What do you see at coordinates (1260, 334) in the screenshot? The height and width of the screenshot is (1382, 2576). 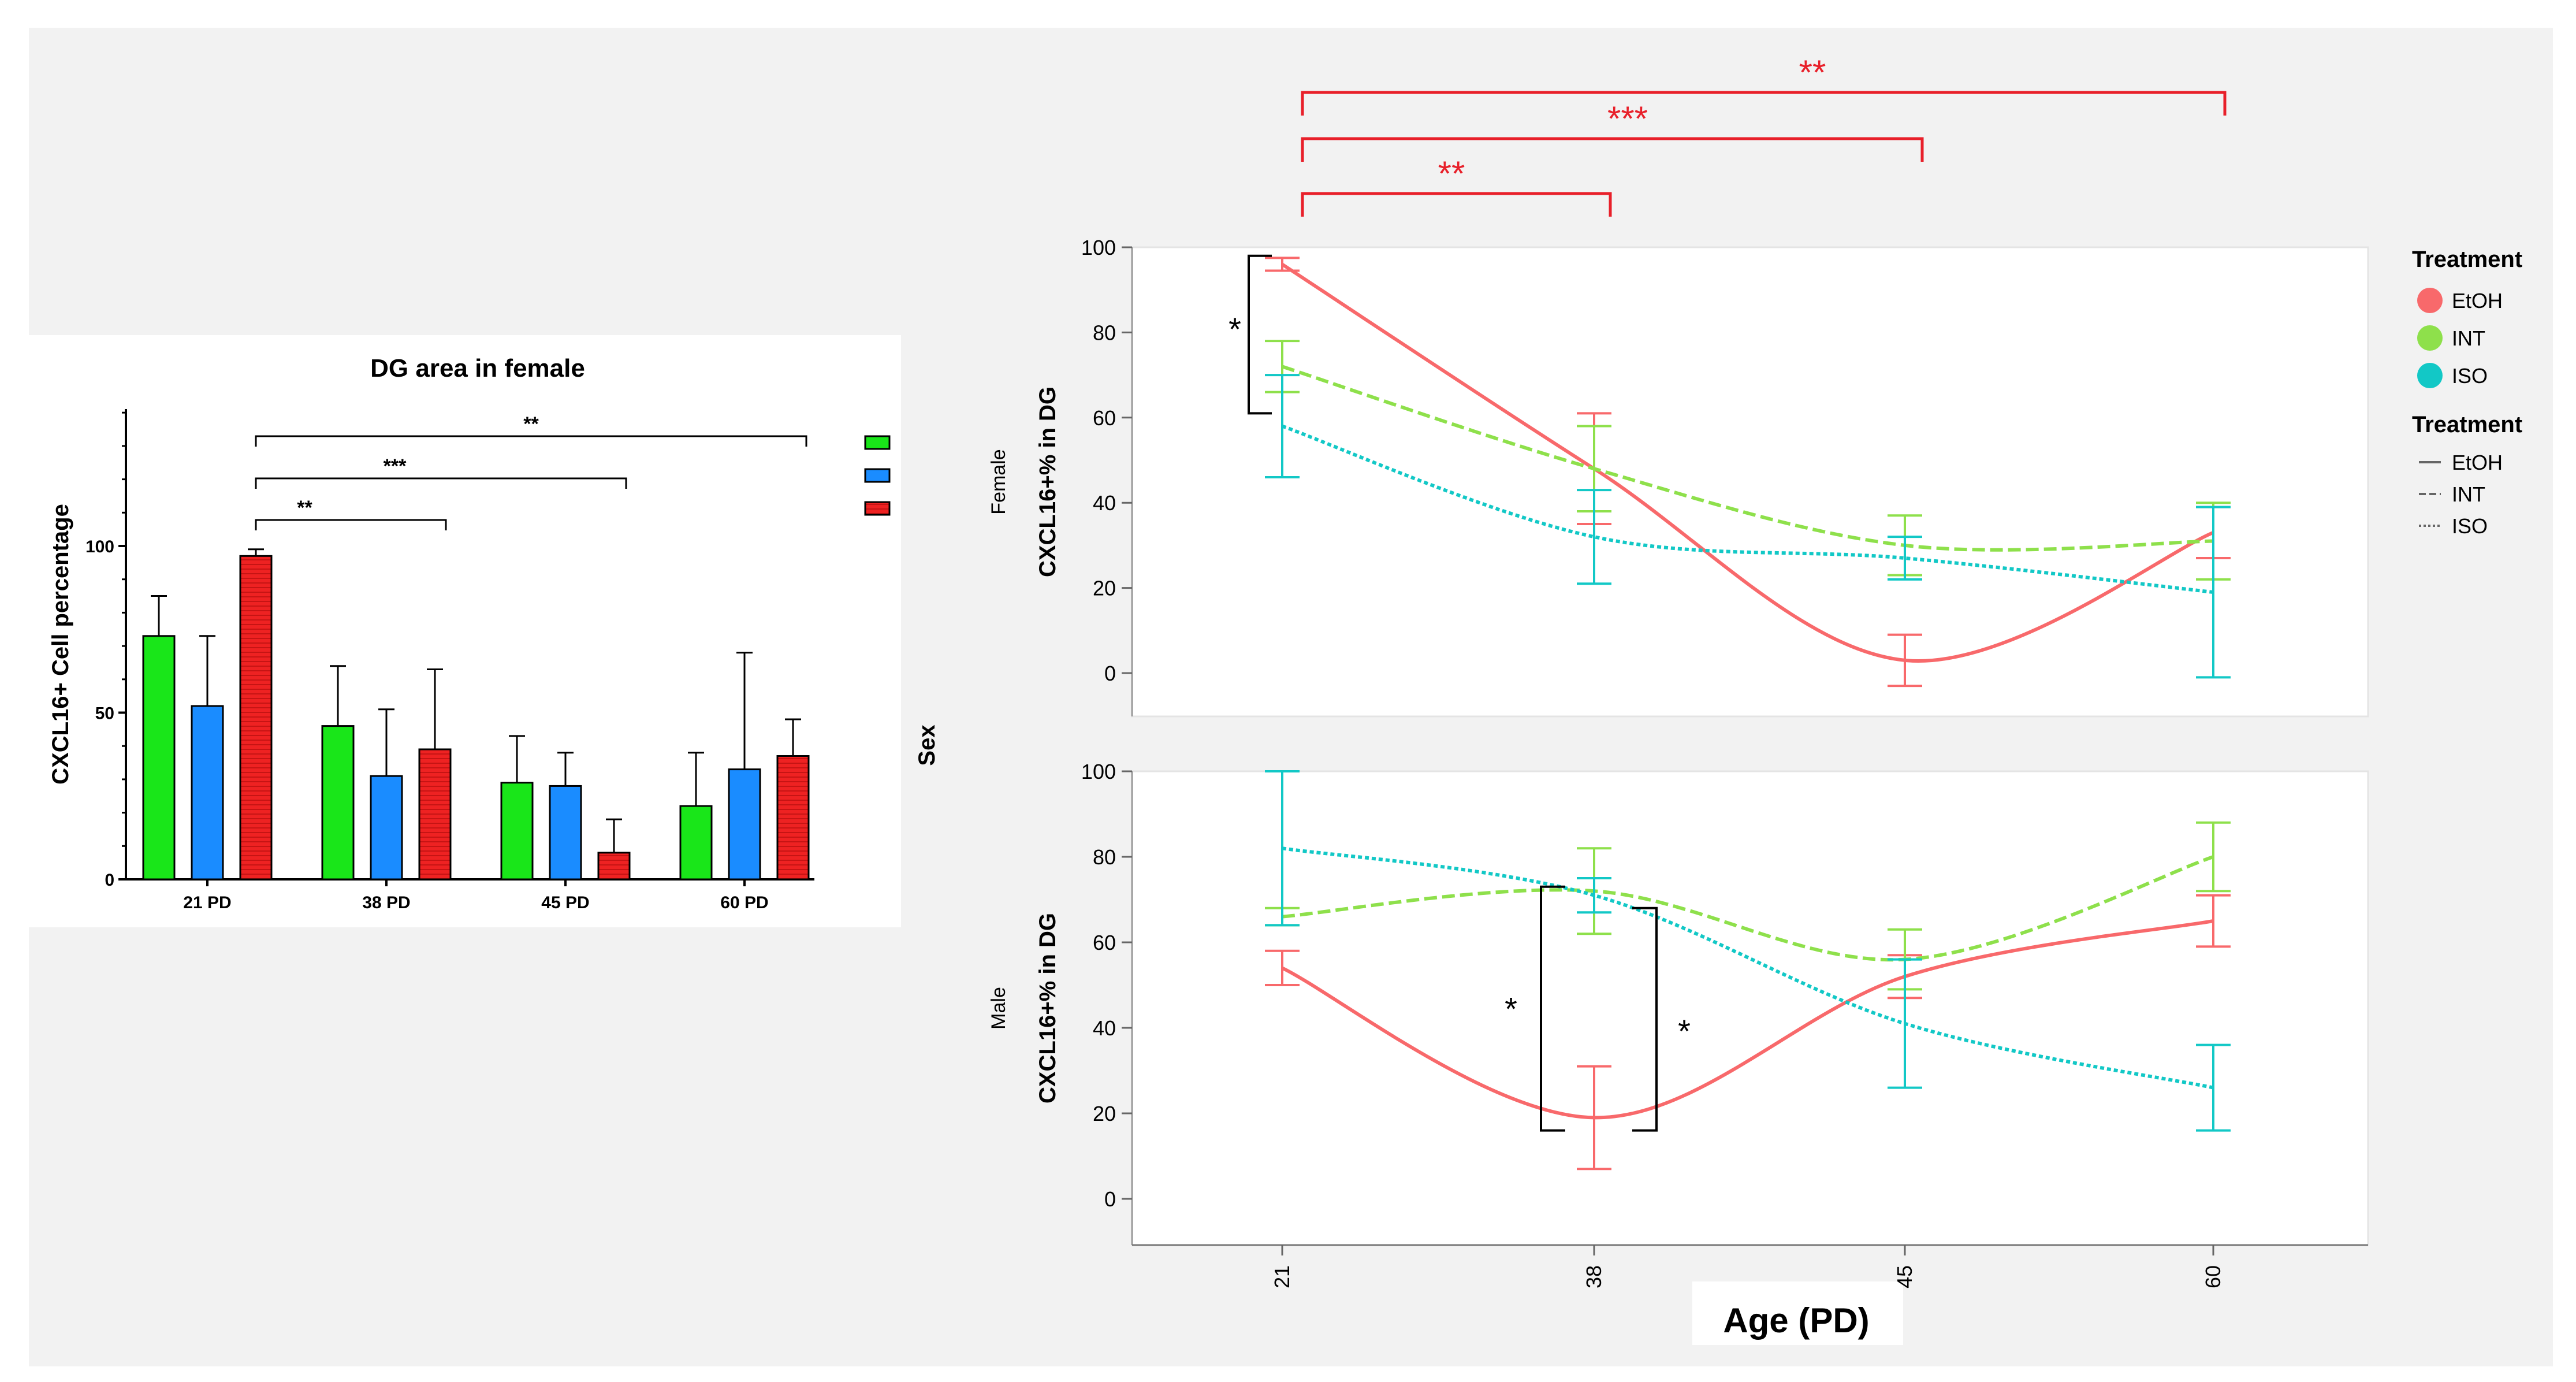 I see `facet-sig-bracket` at bounding box center [1260, 334].